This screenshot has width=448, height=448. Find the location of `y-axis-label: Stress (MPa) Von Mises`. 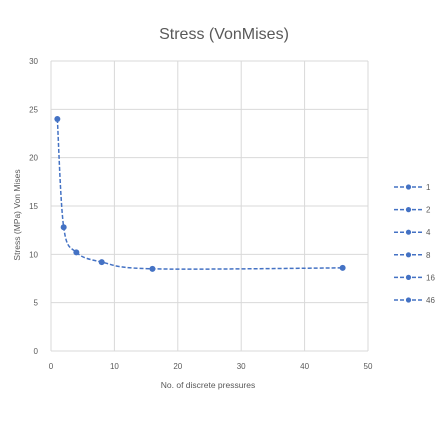

y-axis-label: Stress (MPa) Von Mises is located at coordinates (17, 214).